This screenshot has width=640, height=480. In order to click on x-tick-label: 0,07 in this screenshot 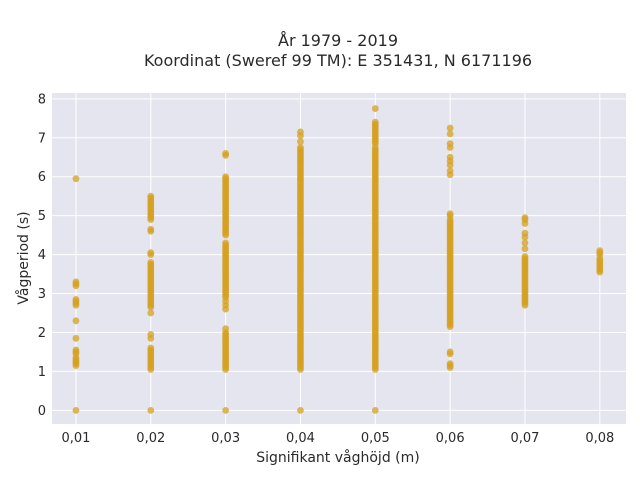, I will do `click(524, 438)`.